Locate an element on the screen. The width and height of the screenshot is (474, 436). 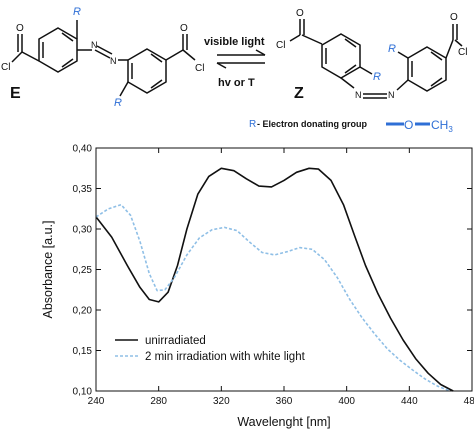
z-right-chlorine: Cl is located at coordinates (462, 52).